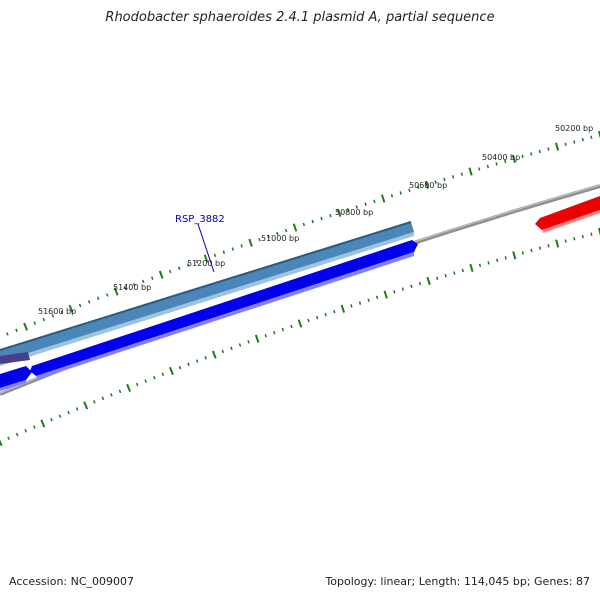 This screenshot has width=600, height=600. Describe the element at coordinates (15, 358) in the screenshot. I see `gene-feature-other` at that location.